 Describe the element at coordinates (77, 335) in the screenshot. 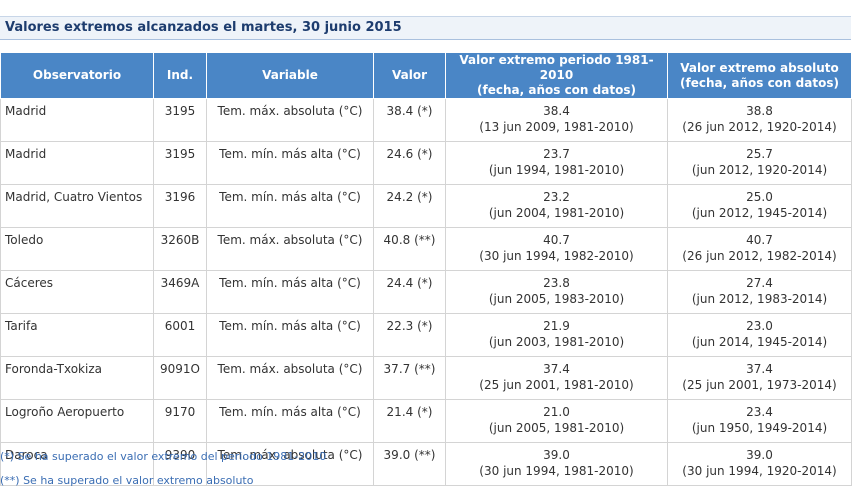

I see `table-cell: Tarifa` at that location.